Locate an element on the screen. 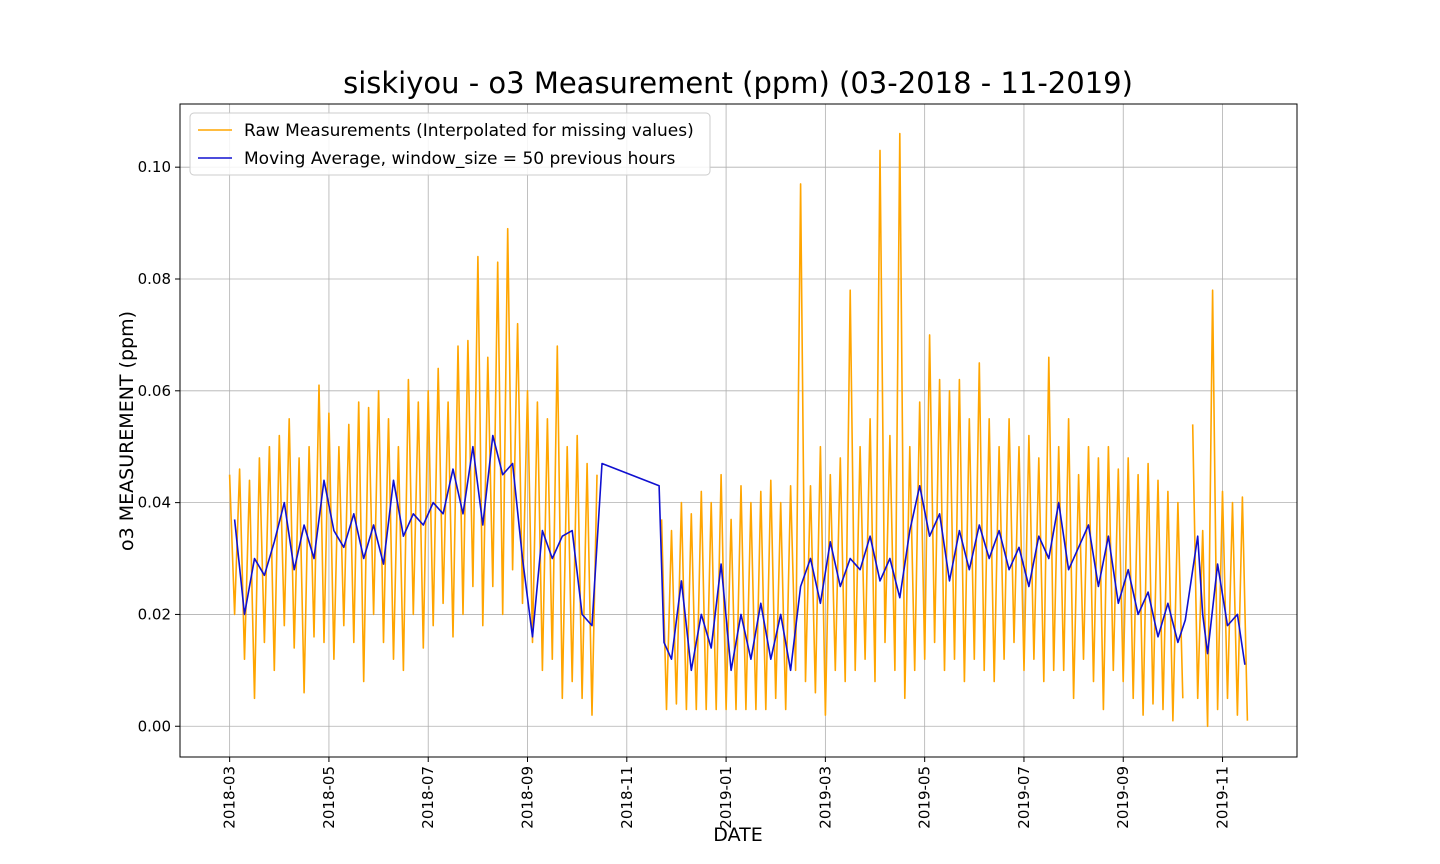 Image resolution: width=1440 pixels, height=864 pixels. x-tick-label: 2018-03 is located at coordinates (230, 797).